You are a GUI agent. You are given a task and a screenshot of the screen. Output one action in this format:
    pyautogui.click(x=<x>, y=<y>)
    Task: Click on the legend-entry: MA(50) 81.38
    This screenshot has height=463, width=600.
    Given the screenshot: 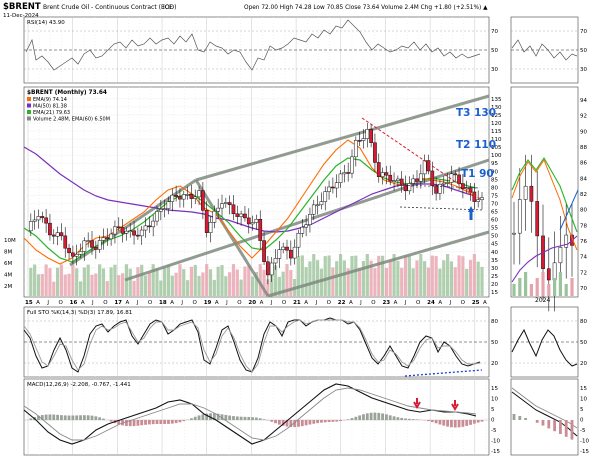 What is the action you would take?
    pyautogui.click(x=50, y=107)
    